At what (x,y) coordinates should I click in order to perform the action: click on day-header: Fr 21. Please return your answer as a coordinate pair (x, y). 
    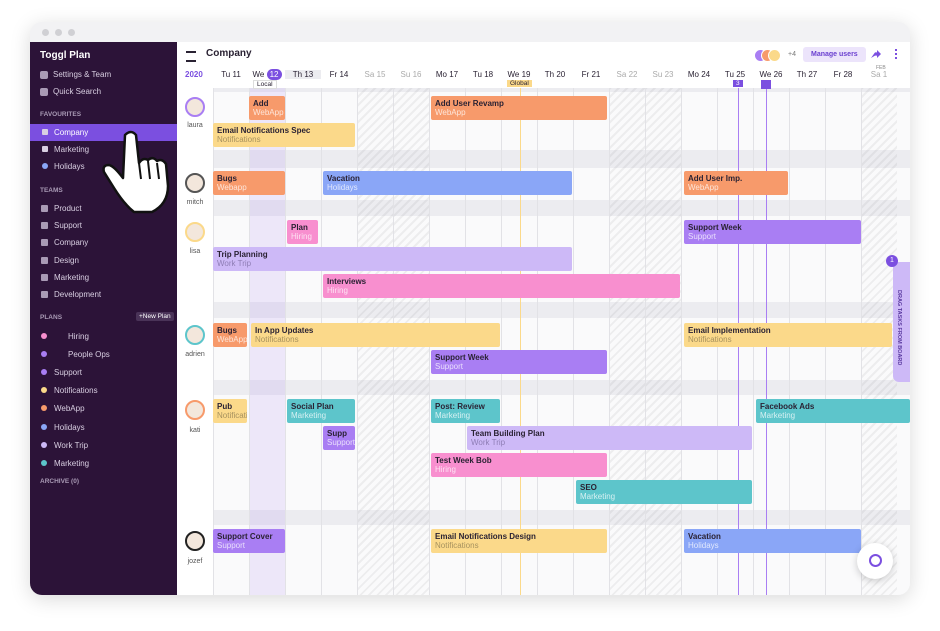
    Looking at the image, I should click on (591, 74).